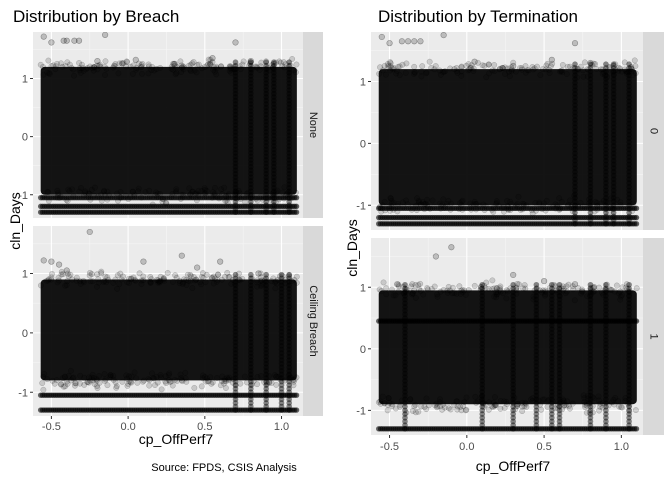 Image resolution: width=672 pixels, height=480 pixels. Describe the element at coordinates (25, 138) in the screenshot. I see `y-tick-label: 0` at that location.